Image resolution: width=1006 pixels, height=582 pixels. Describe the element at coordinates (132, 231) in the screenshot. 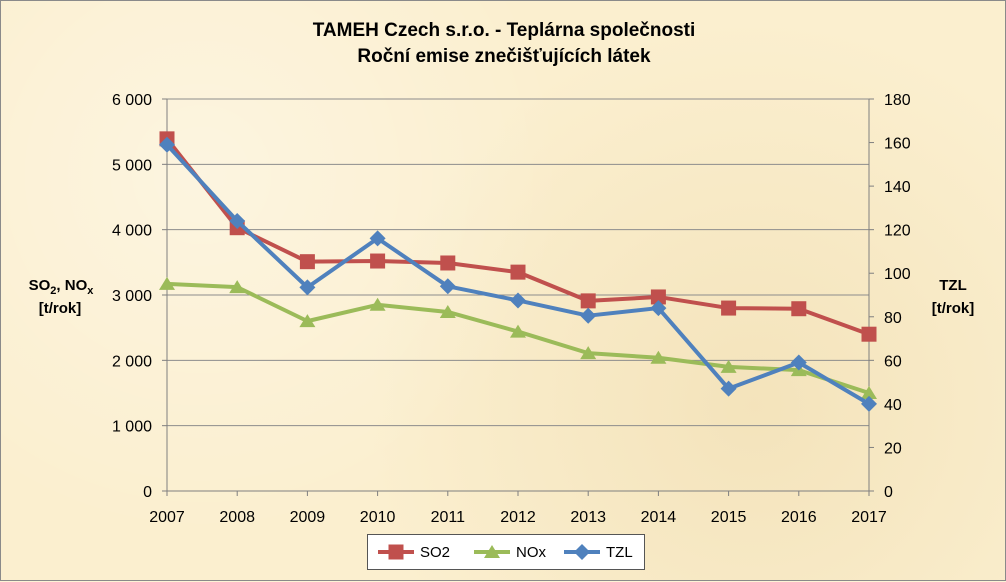

I see `y-left-tick-label: 4 000` at that location.